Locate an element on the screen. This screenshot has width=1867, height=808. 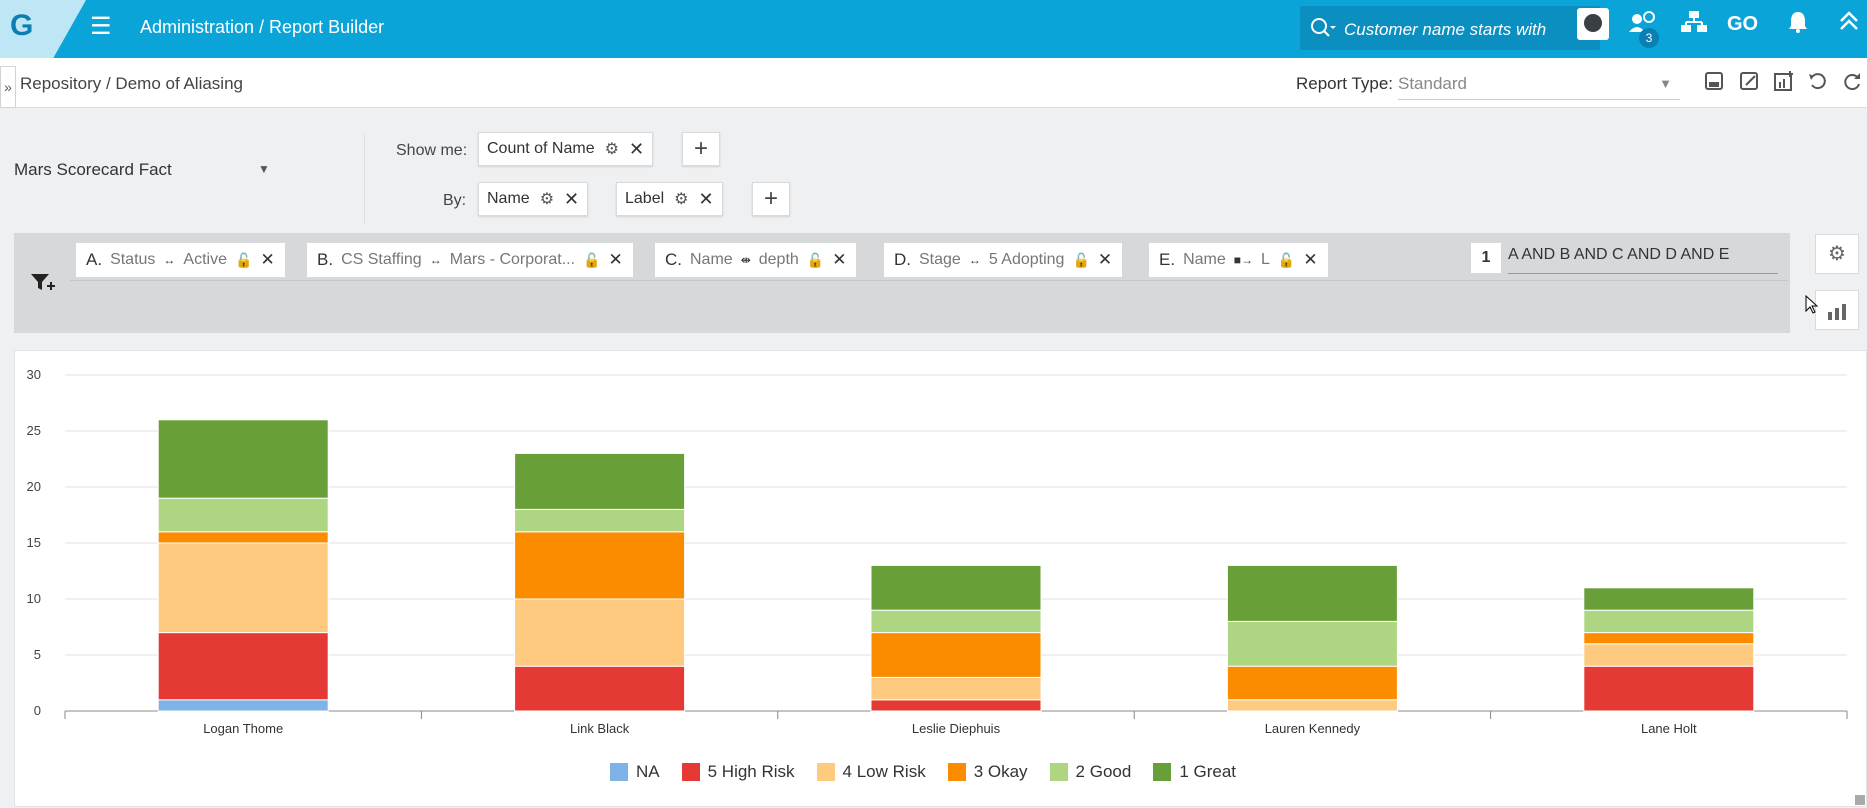
report-type-label: Report Type: is located at coordinates (1345, 83).